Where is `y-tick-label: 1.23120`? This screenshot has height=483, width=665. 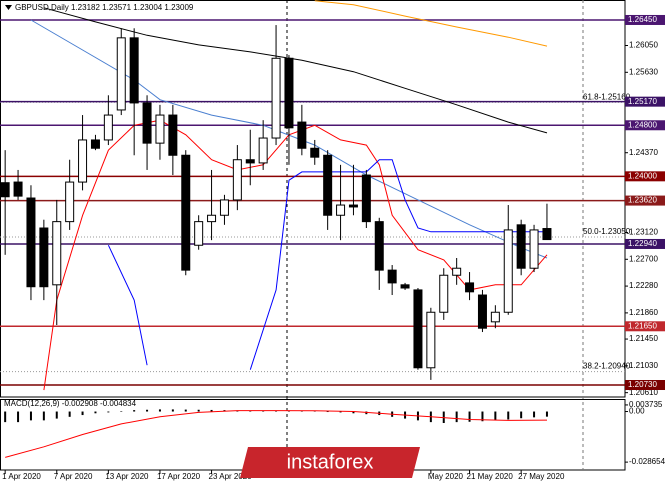 y-tick-label: 1.23120 is located at coordinates (643, 232).